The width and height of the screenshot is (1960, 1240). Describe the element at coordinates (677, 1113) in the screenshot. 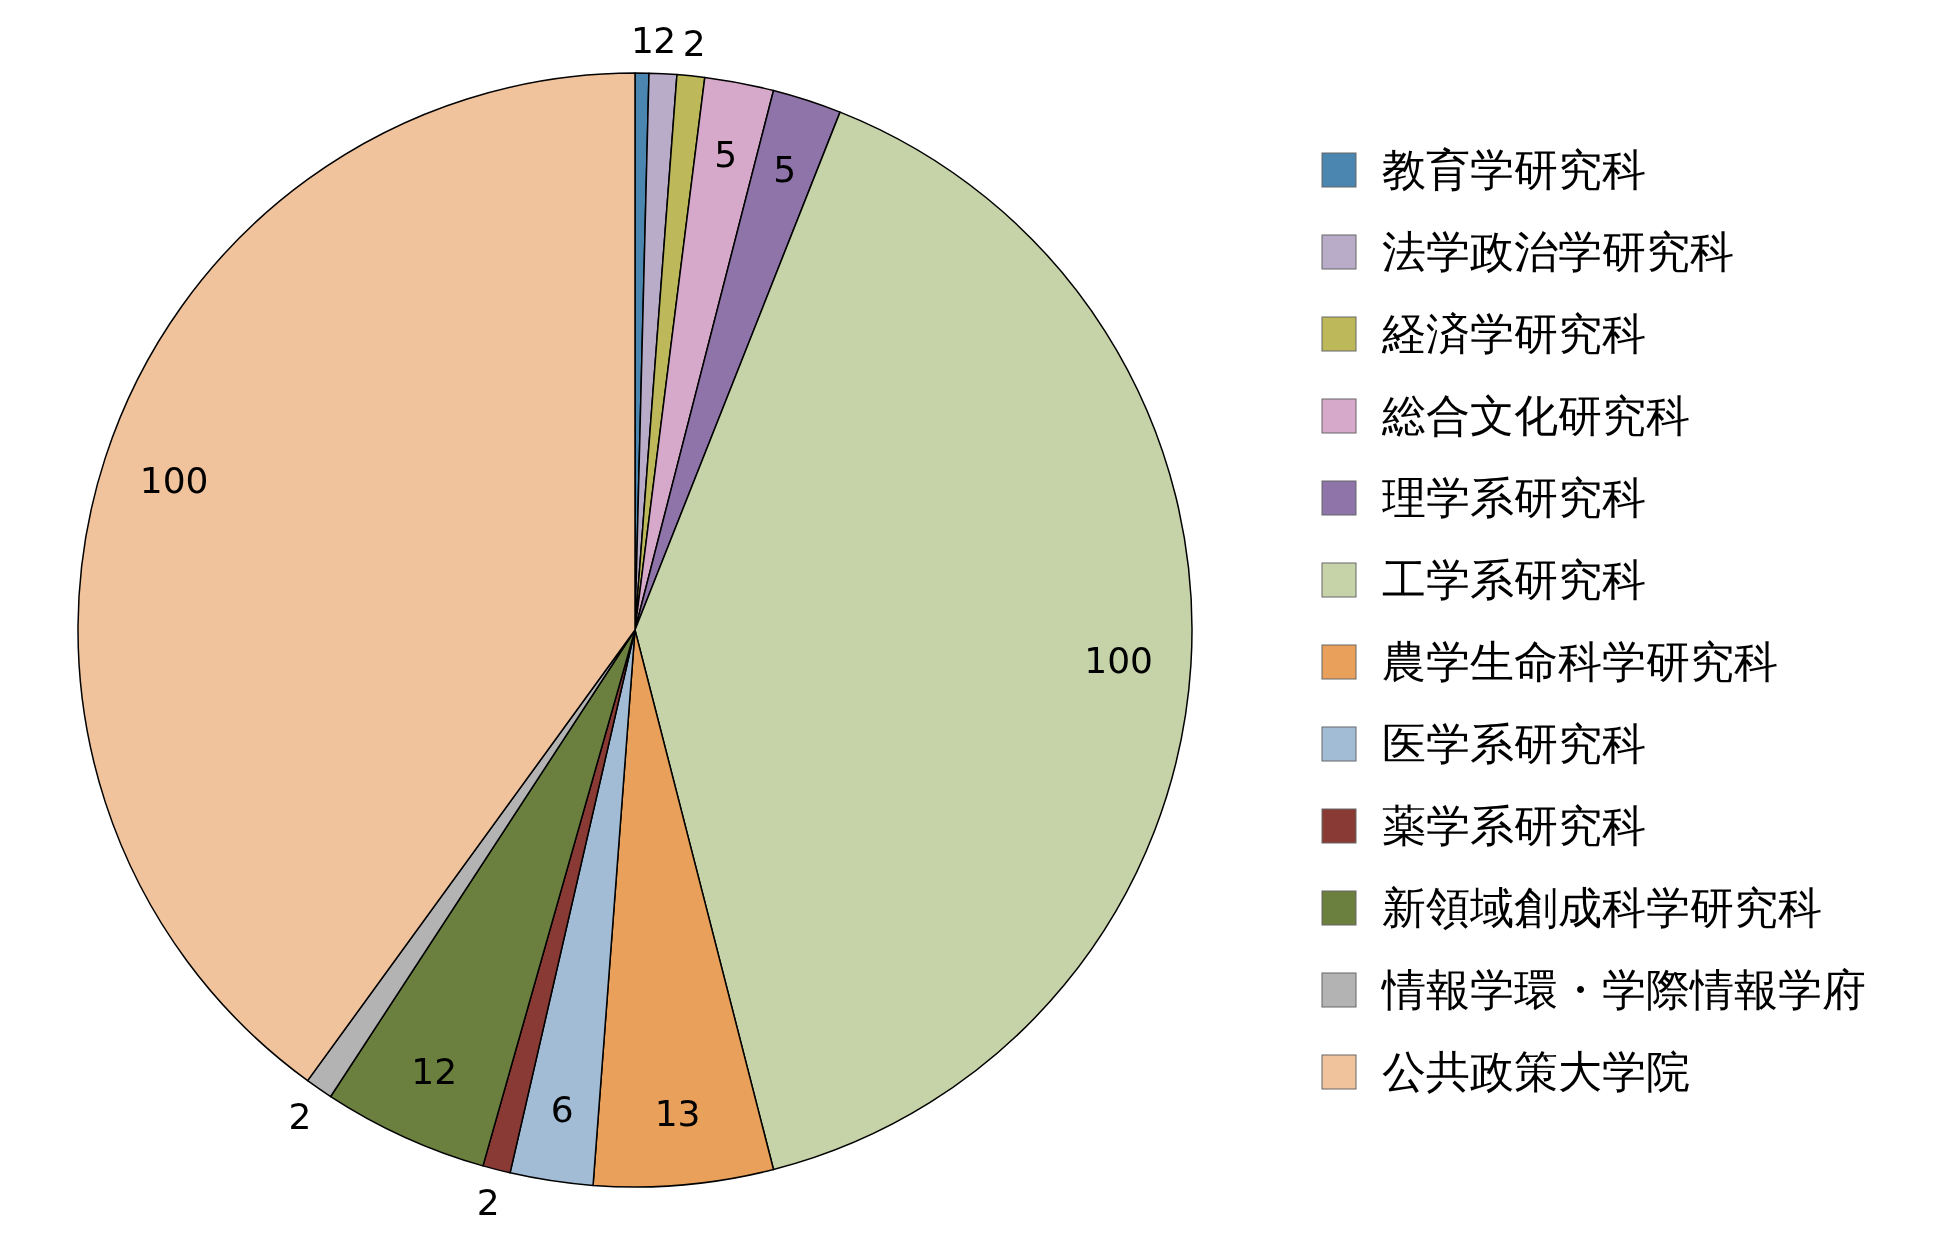

I see `data-label: 13` at that location.